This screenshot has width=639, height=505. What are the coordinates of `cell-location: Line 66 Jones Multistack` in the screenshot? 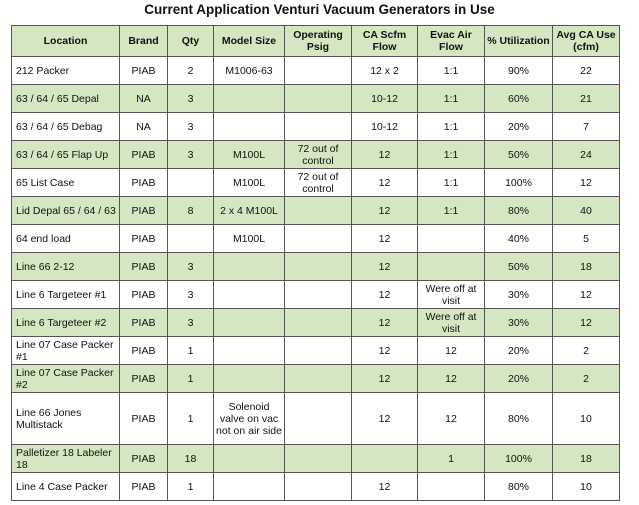 It's located at (65, 418).